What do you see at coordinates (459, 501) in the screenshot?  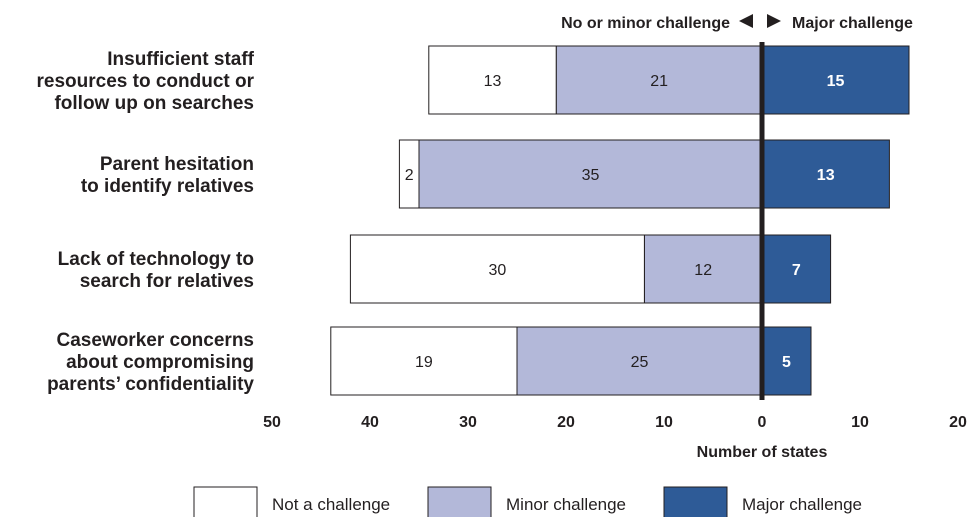 I see `legend-swatch-minor-challenge` at bounding box center [459, 501].